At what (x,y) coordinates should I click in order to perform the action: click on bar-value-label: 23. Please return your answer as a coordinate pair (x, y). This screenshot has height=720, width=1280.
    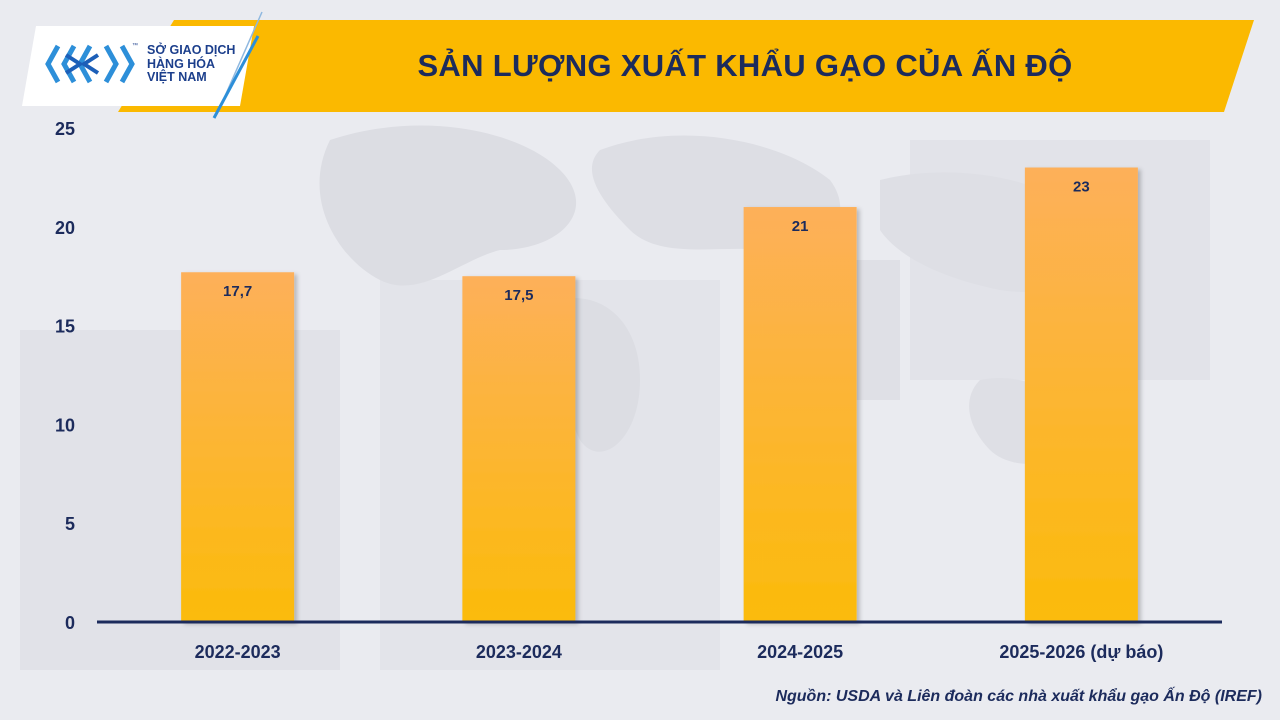
    Looking at the image, I should click on (1081, 187).